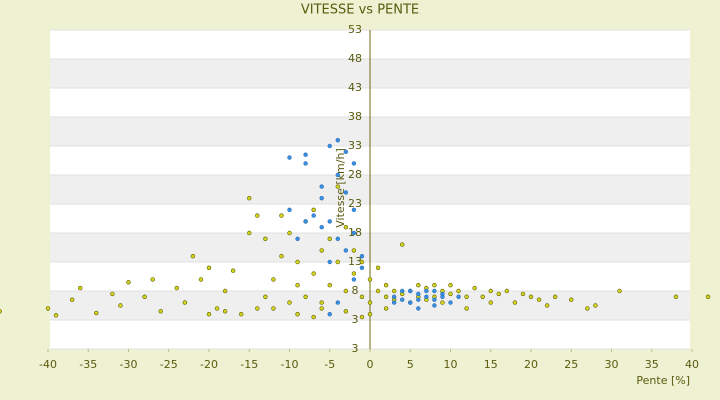  I want to click on x-tick-label: 25, so click(571, 364).